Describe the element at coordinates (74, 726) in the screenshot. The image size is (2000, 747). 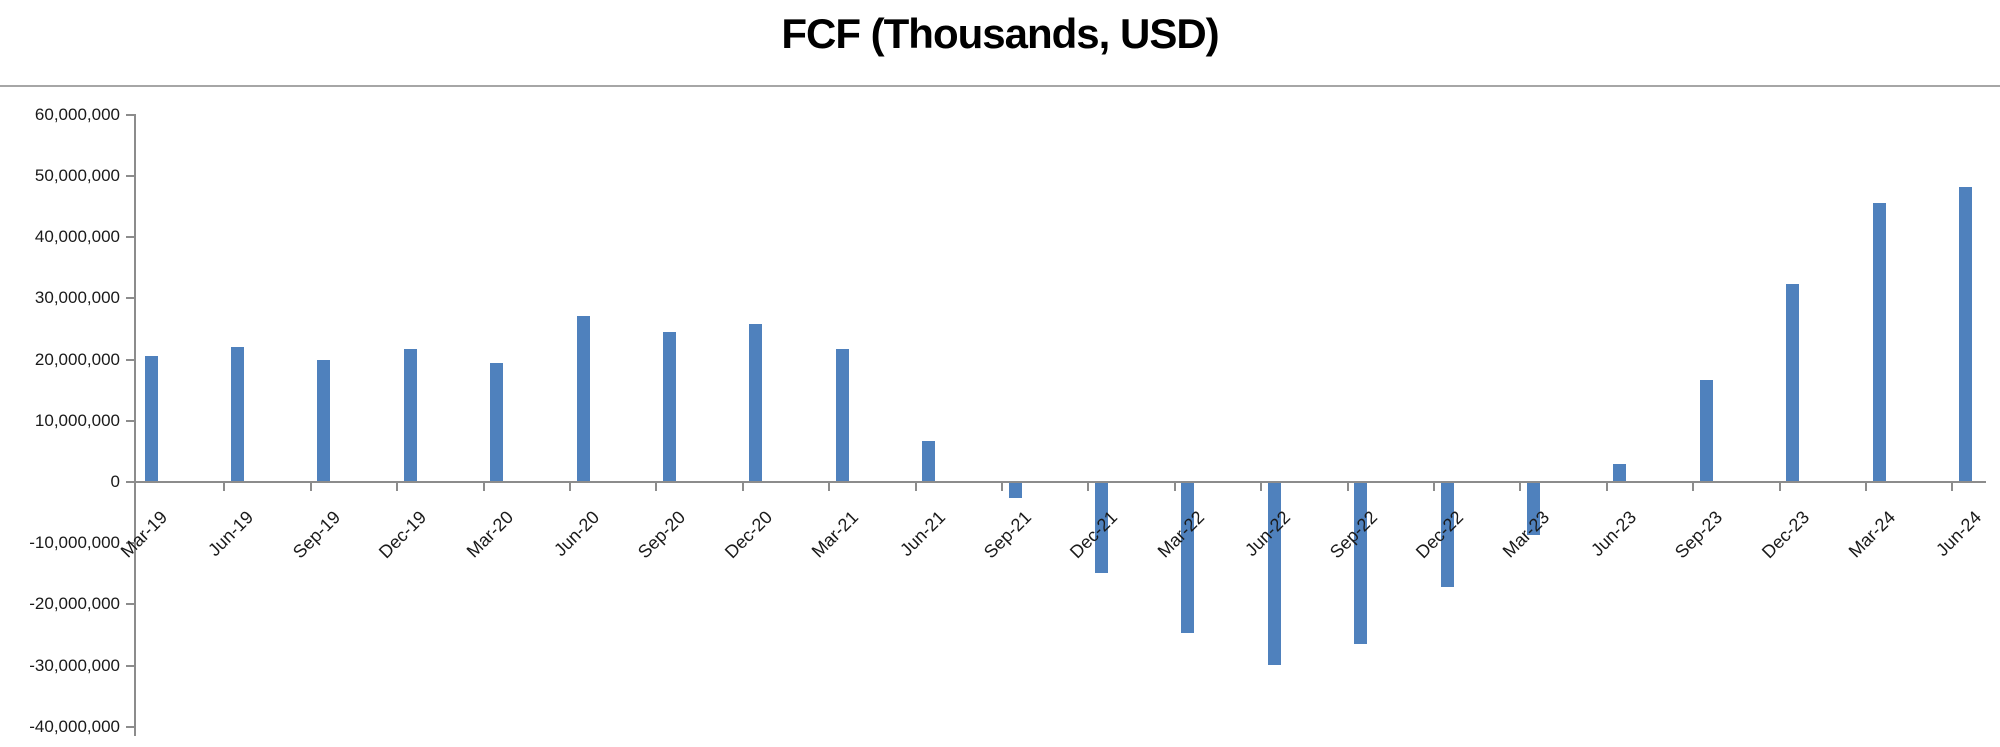
I see `y-tick-label: -40,000,000` at that location.